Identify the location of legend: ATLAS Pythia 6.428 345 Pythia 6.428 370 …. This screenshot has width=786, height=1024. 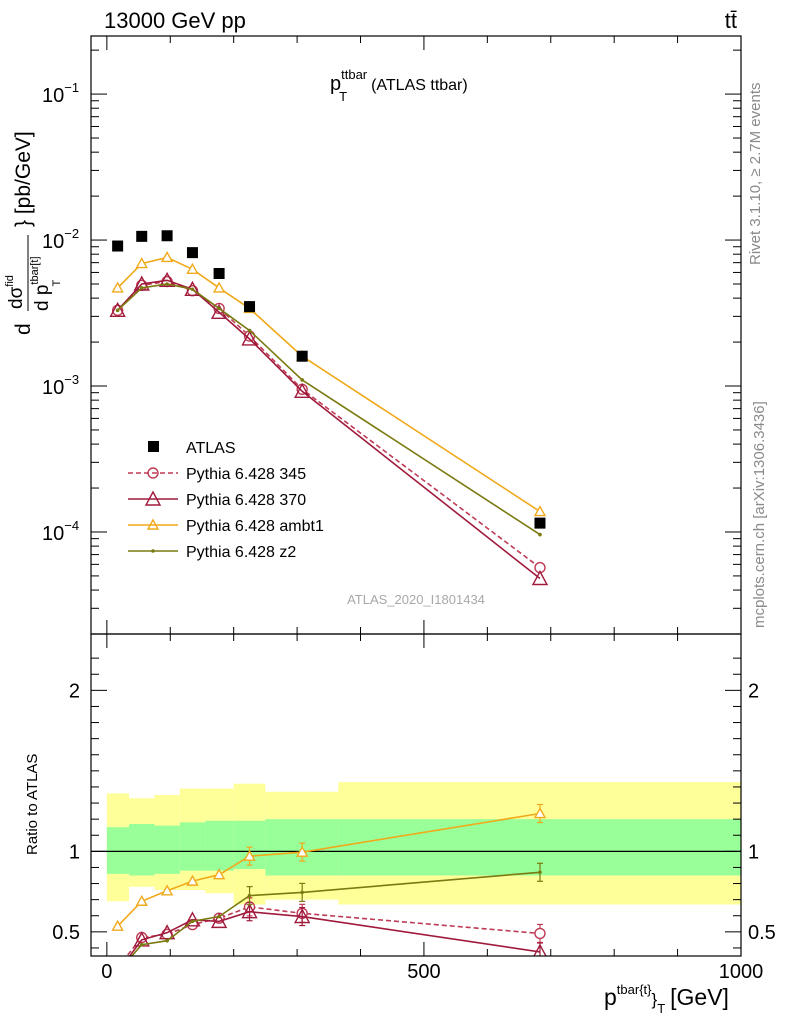
(226, 500).